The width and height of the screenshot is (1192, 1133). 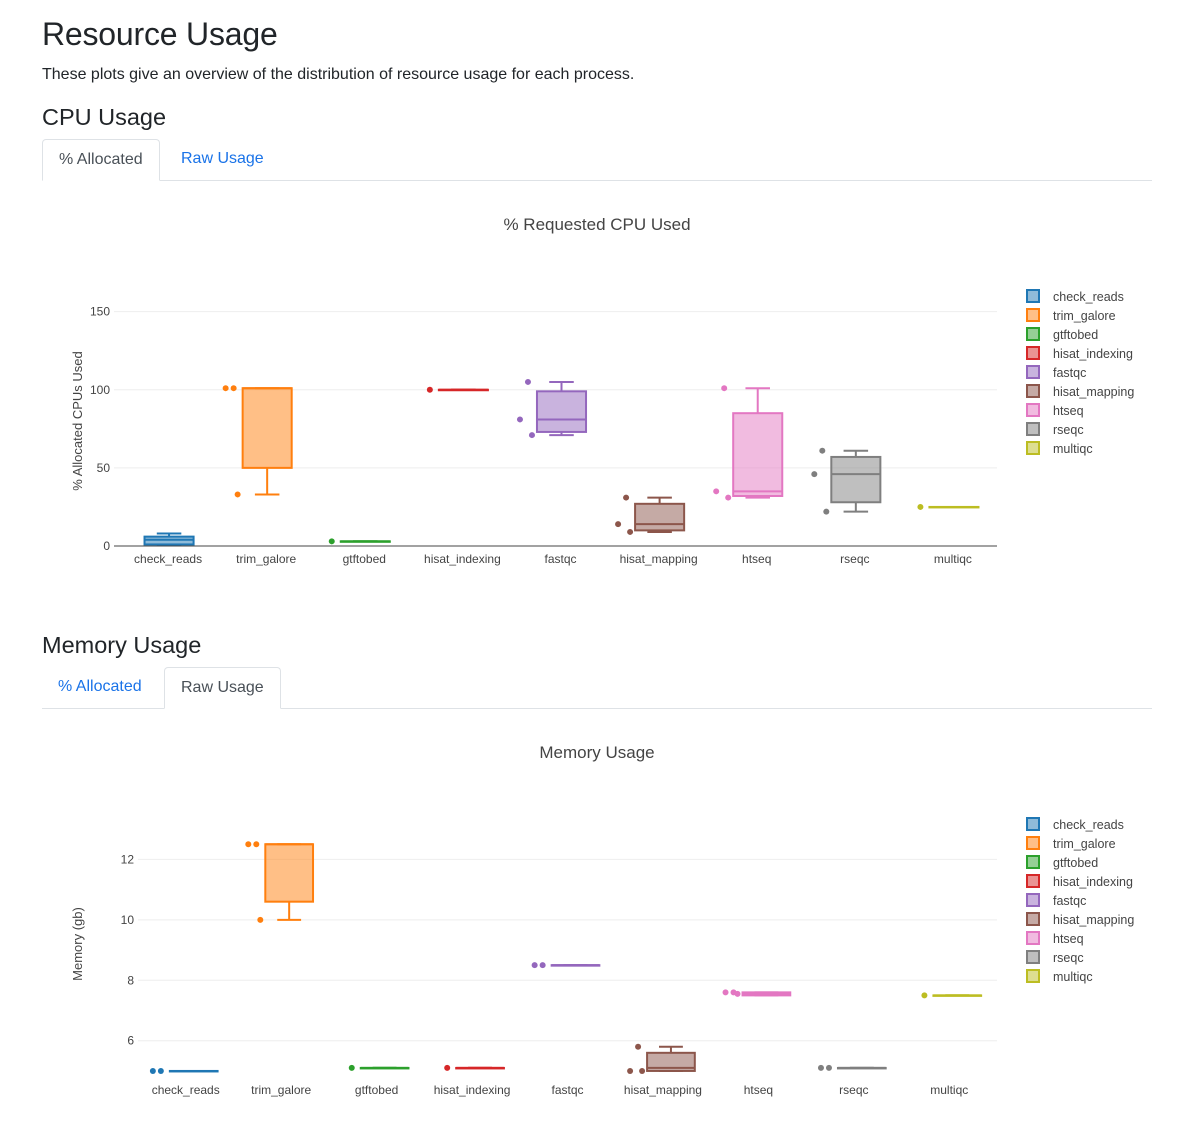 What do you see at coordinates (1033, 881) in the screenshot?
I see `legend-swatch-hisat_indexing` at bounding box center [1033, 881].